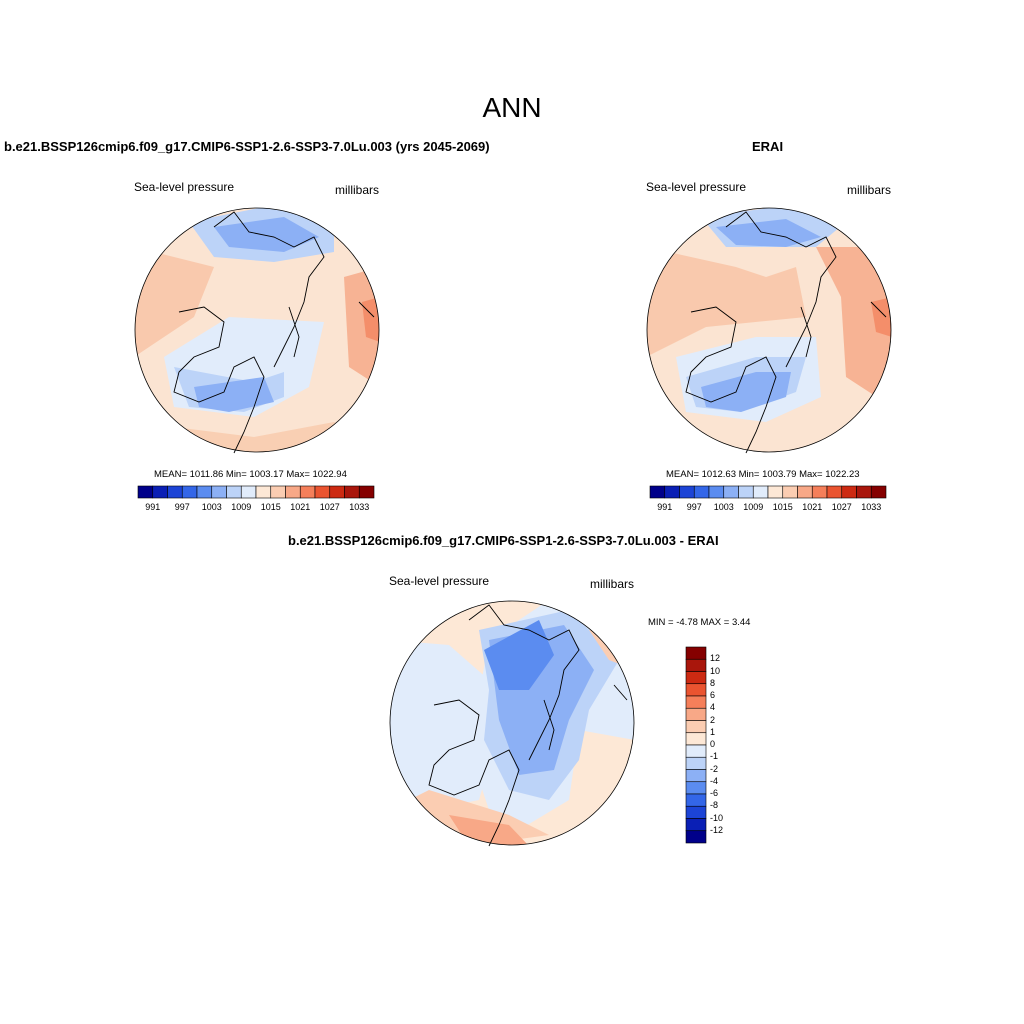 Image resolution: width=1024 pixels, height=1024 pixels. I want to click on colorbar-tick-label: -8, so click(714, 805).